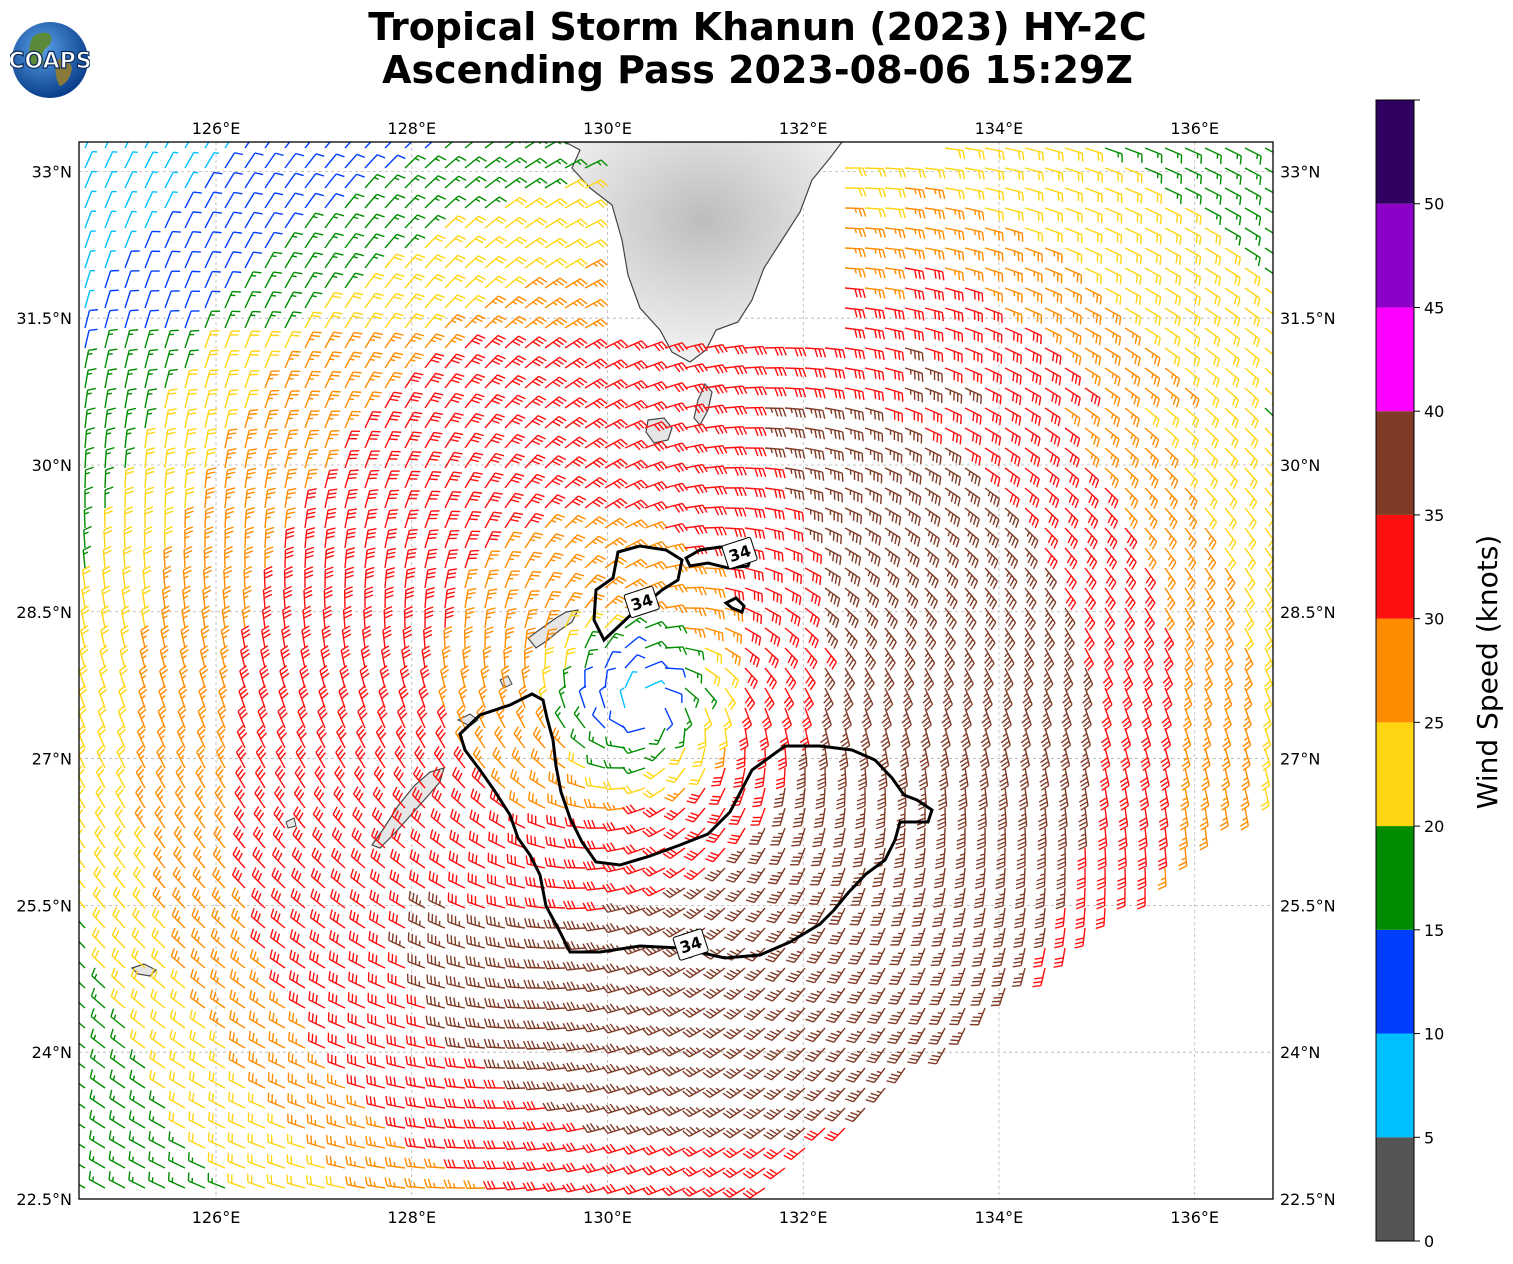 The image size is (1513, 1264). What do you see at coordinates (1308, 318) in the screenshot?
I see `lat-tick-label-right: 31.5°N` at bounding box center [1308, 318].